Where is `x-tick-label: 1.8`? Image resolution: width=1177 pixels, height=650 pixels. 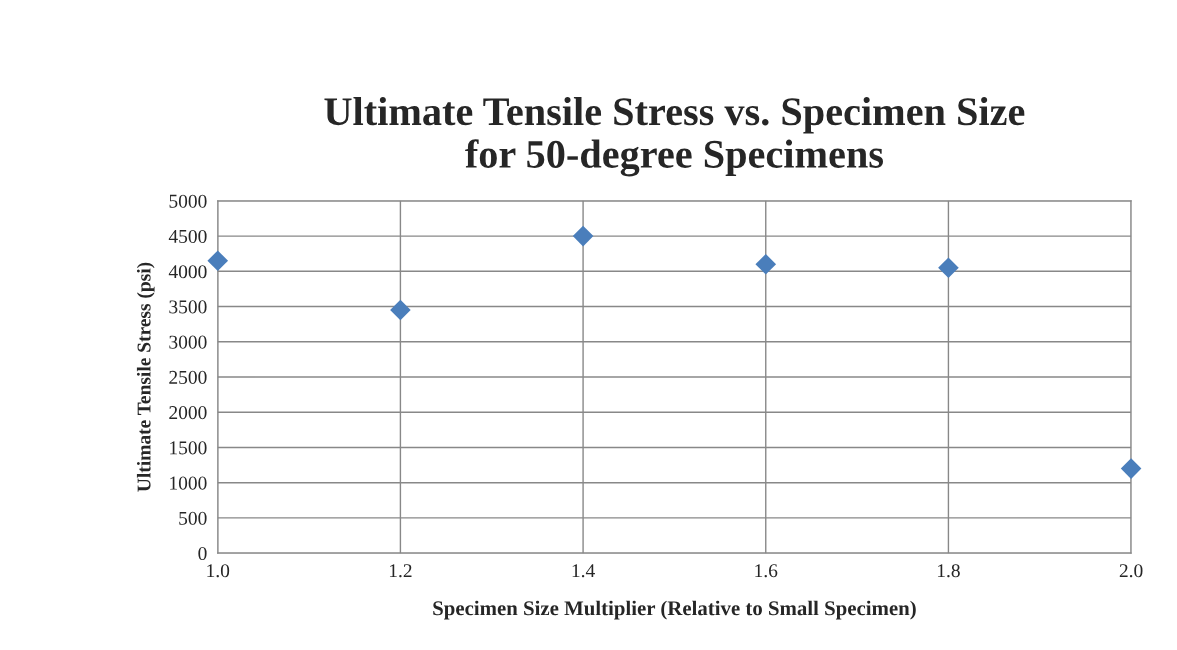 x-tick-label: 1.8 is located at coordinates (948, 571).